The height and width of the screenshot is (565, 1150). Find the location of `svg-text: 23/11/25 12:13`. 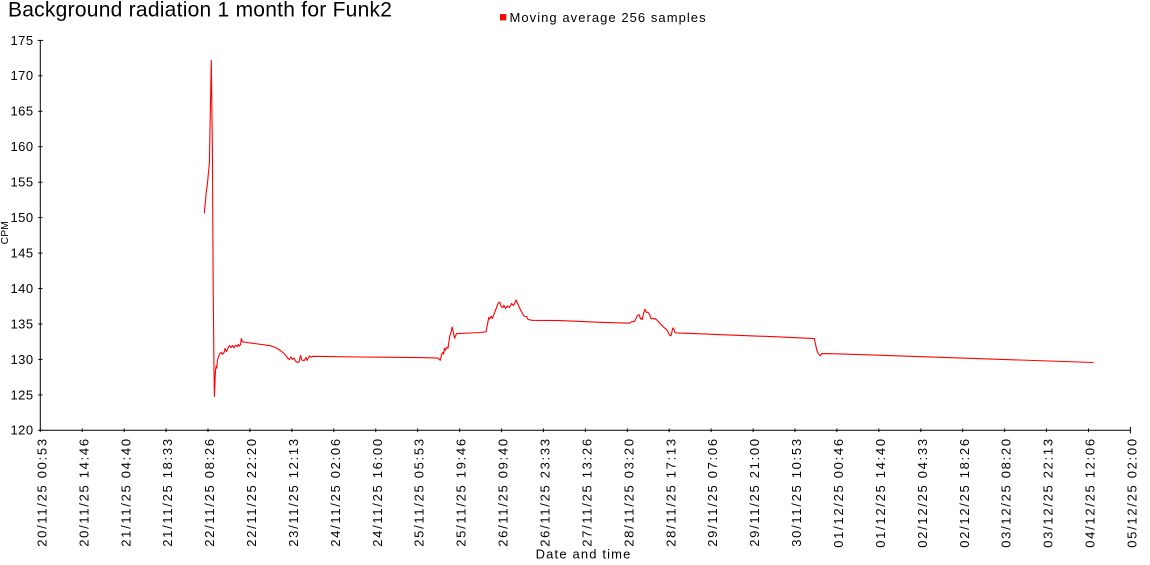

svg-text: 23/11/25 12:13 is located at coordinates (293, 492).